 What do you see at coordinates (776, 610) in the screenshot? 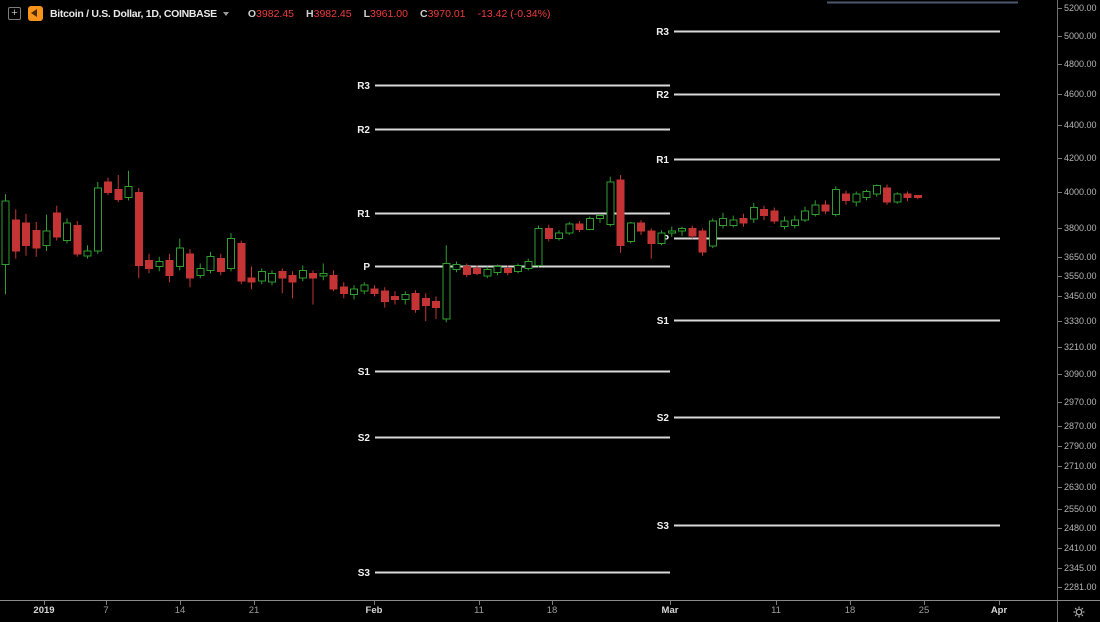
I see `time-axis-label: 11` at bounding box center [776, 610].